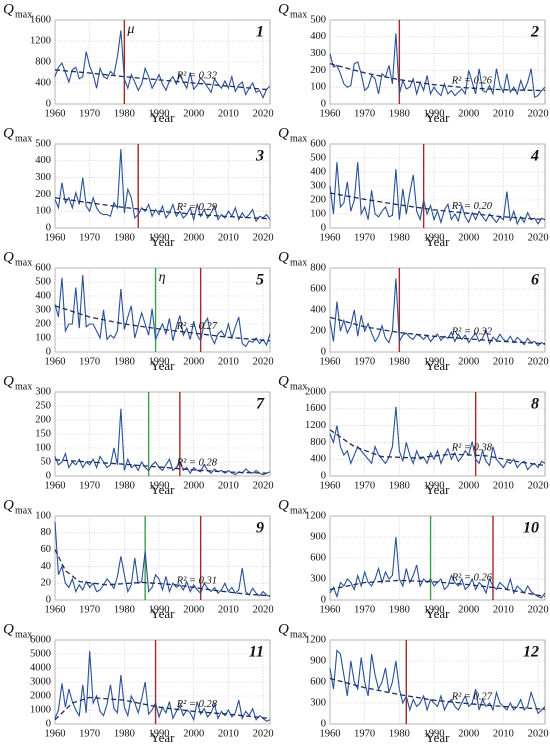 The width and height of the screenshot is (550, 744). I want to click on panel-number: 10, so click(531, 528).